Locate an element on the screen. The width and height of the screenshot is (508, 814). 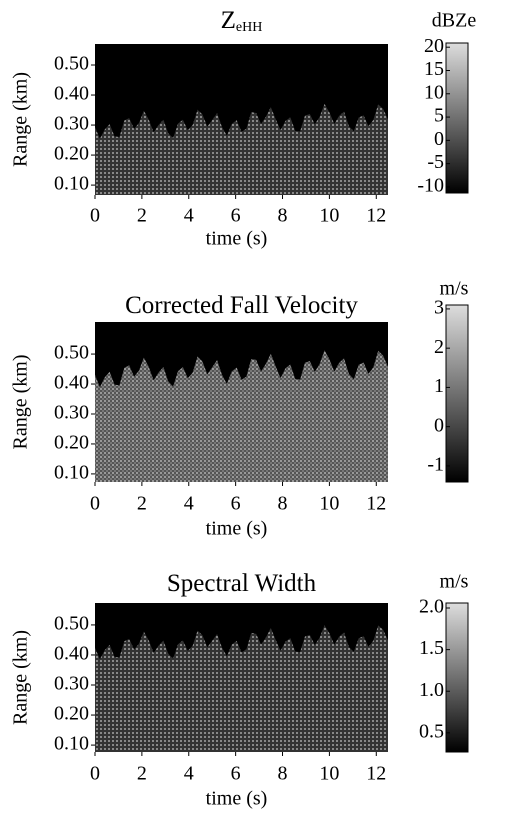
colorbar-tick-label: 10 is located at coordinates (434, 92).